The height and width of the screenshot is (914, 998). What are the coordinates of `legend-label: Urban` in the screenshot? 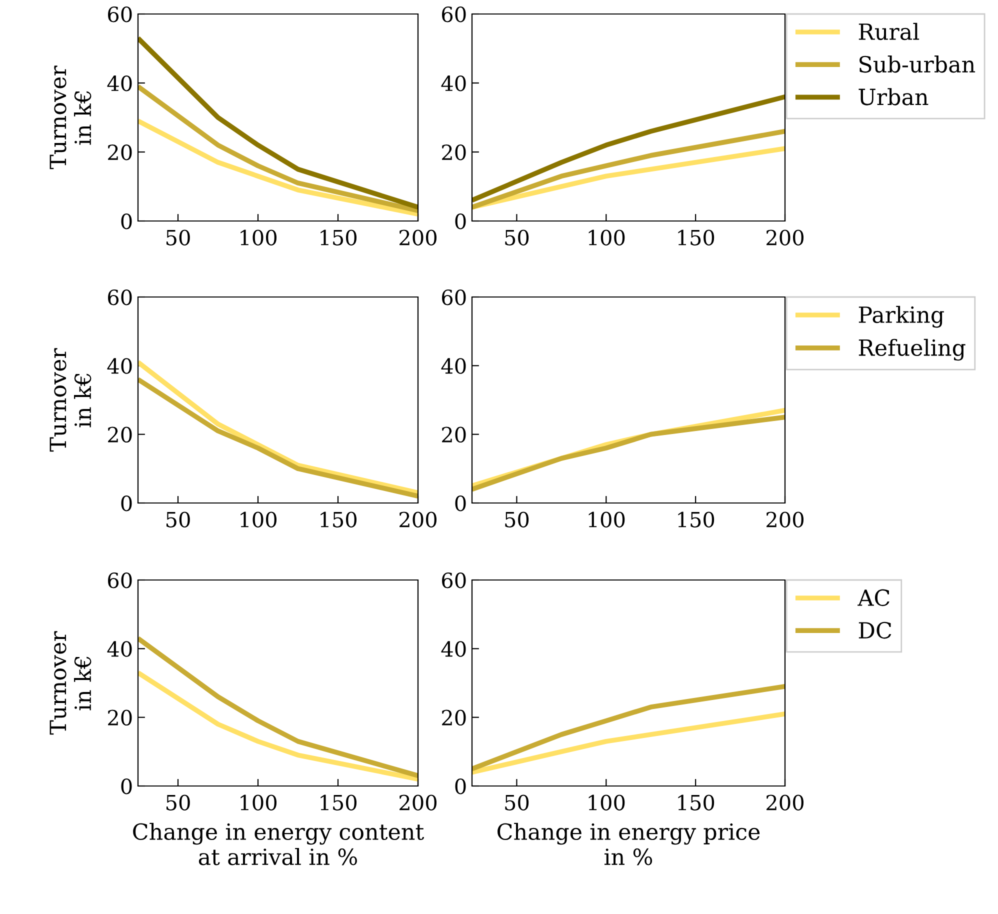 It's located at (893, 97).